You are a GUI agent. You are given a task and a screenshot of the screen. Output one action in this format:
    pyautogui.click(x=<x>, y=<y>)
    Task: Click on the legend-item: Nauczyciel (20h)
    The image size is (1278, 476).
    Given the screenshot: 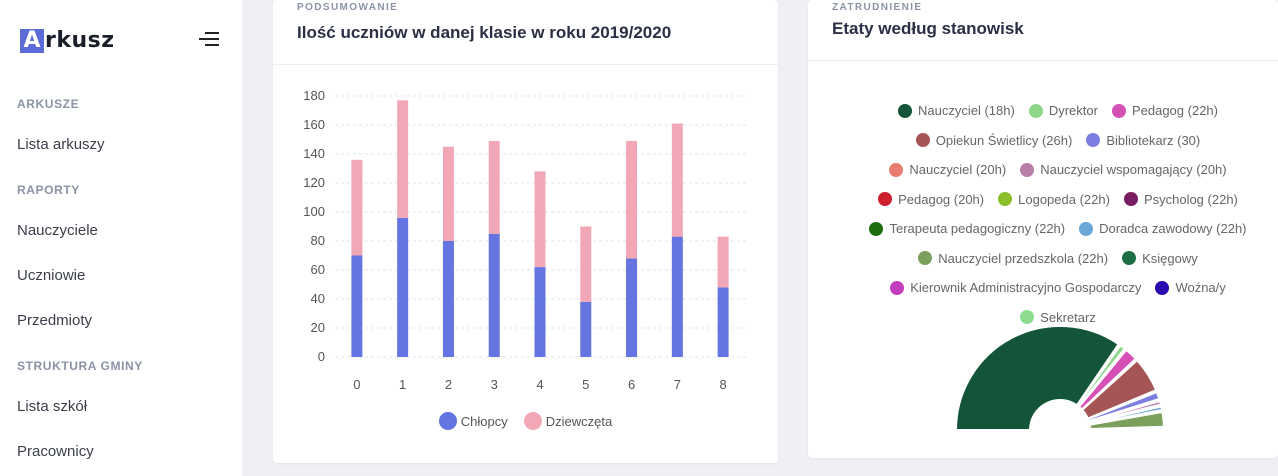 What is the action you would take?
    pyautogui.click(x=947, y=169)
    